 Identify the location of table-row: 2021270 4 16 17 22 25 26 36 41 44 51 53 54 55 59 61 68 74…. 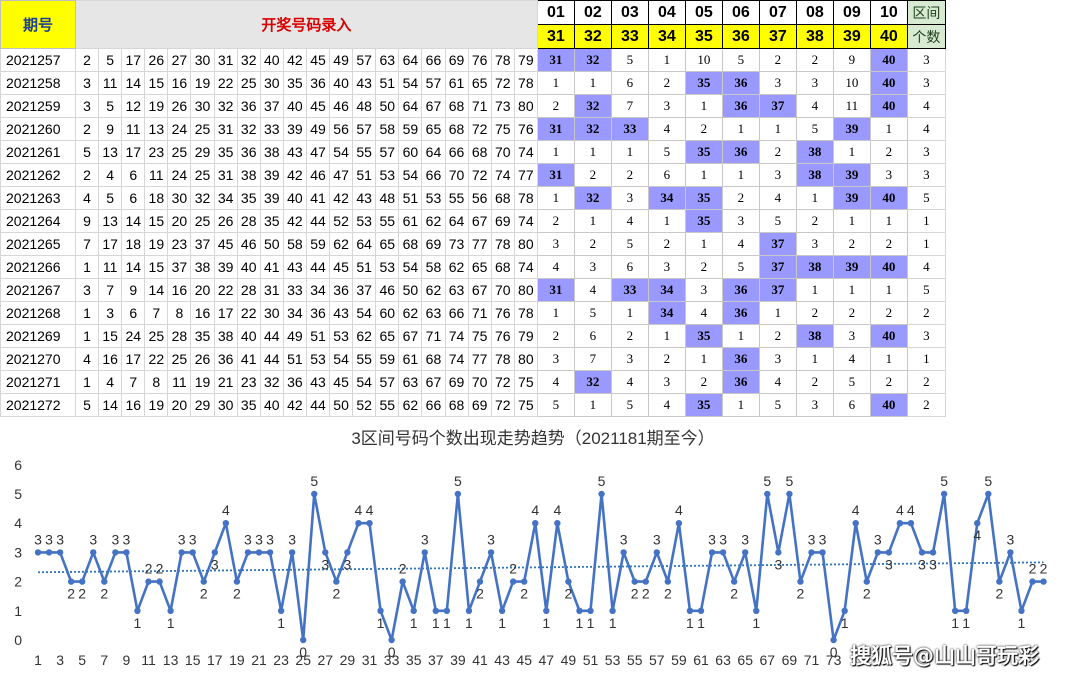
(473, 359).